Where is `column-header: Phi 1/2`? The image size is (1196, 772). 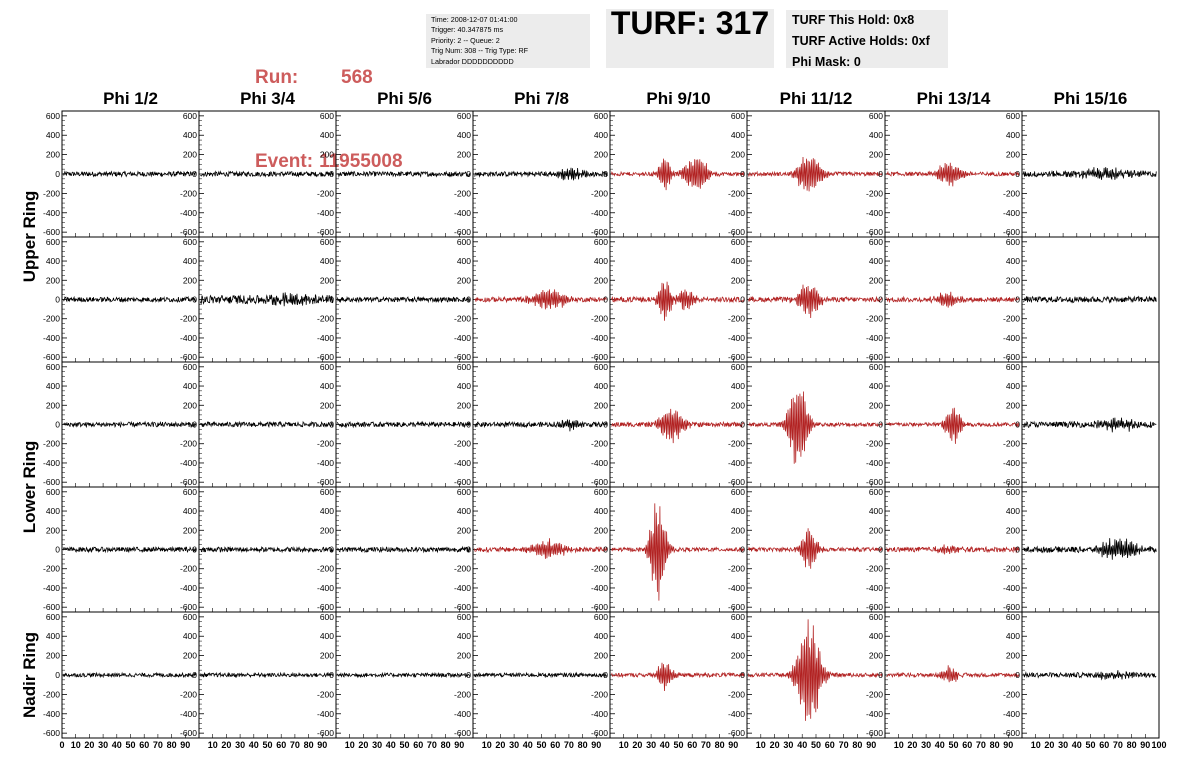 column-header: Phi 1/2 is located at coordinates (130, 98).